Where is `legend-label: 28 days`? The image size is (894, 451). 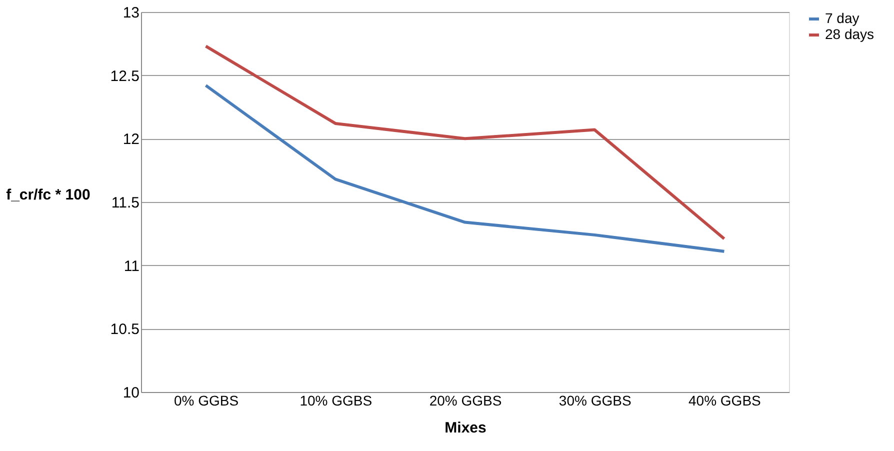
legend-label: 28 days is located at coordinates (849, 34).